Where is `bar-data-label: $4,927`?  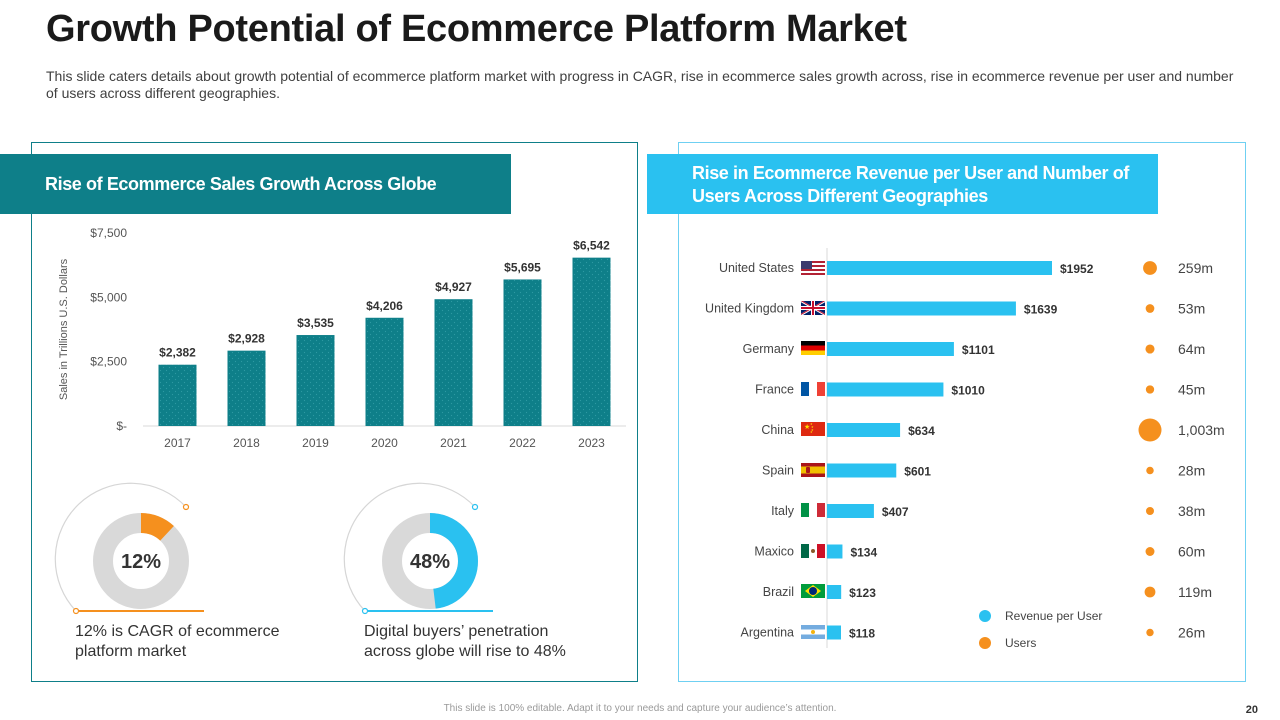
bar-data-label: $4,927 is located at coordinates (453, 287).